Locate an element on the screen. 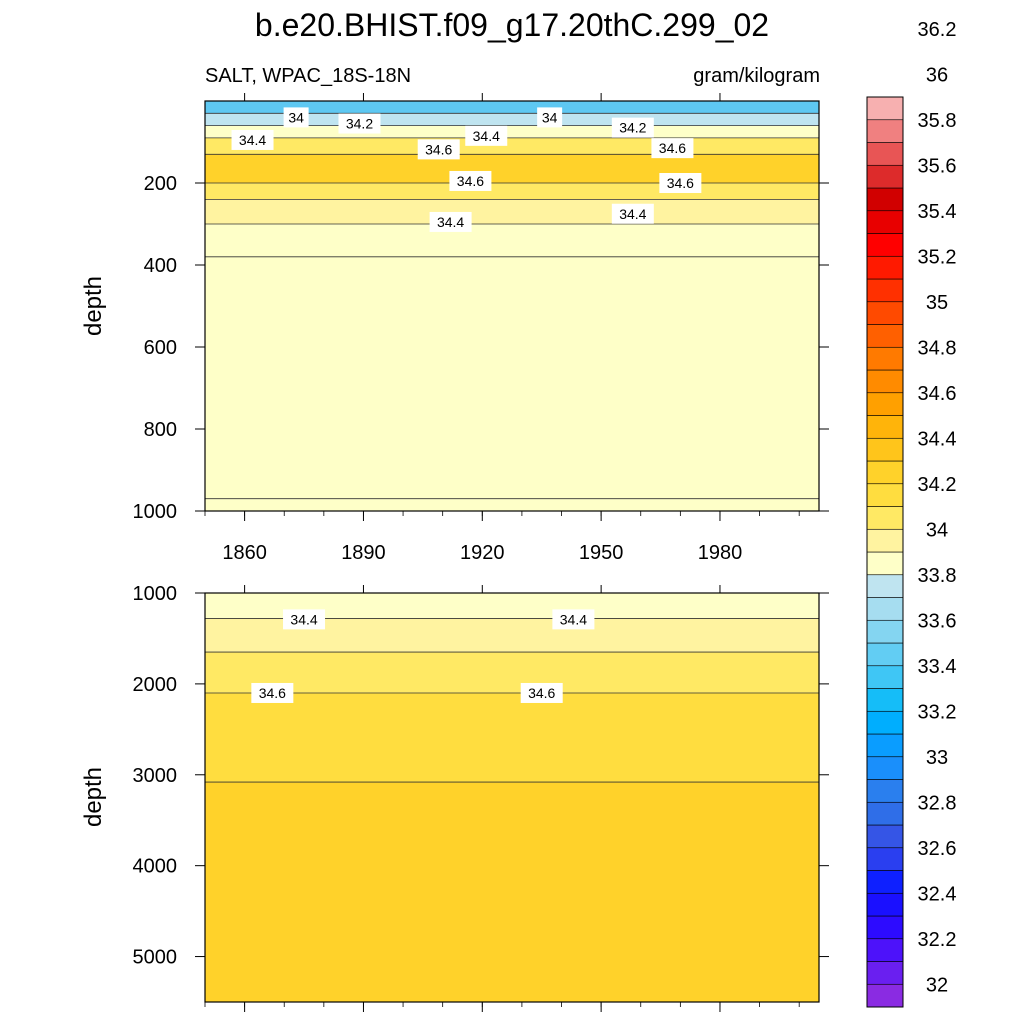 The image size is (1024, 1029). x-tick-label: 1890 is located at coordinates (363, 553).